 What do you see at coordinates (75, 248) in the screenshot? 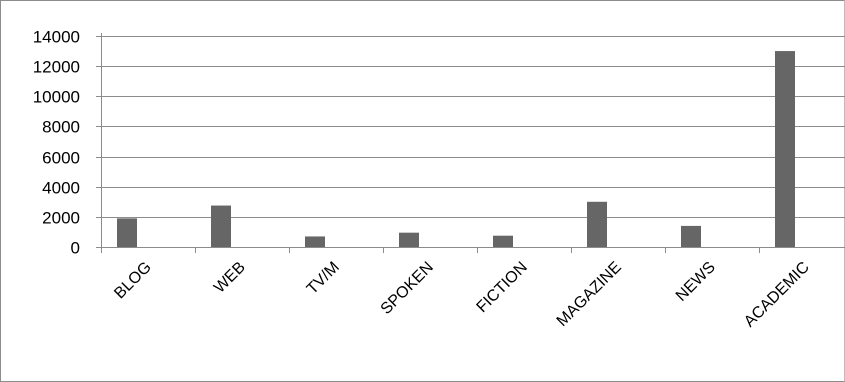
I see `y-tick-label: 0` at bounding box center [75, 248].